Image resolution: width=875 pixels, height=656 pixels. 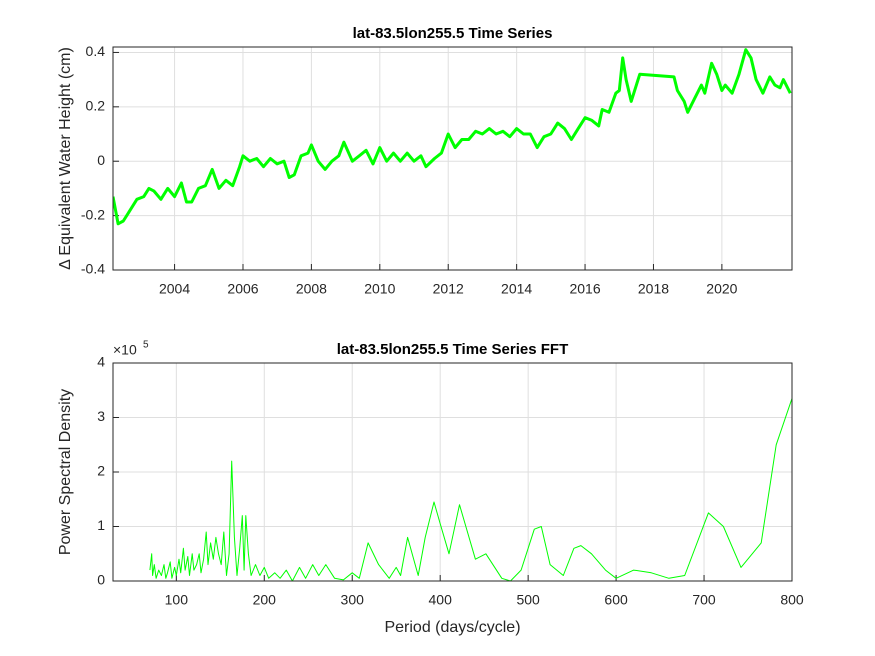 I want to click on x-tick-label: 100, so click(x=177, y=600).